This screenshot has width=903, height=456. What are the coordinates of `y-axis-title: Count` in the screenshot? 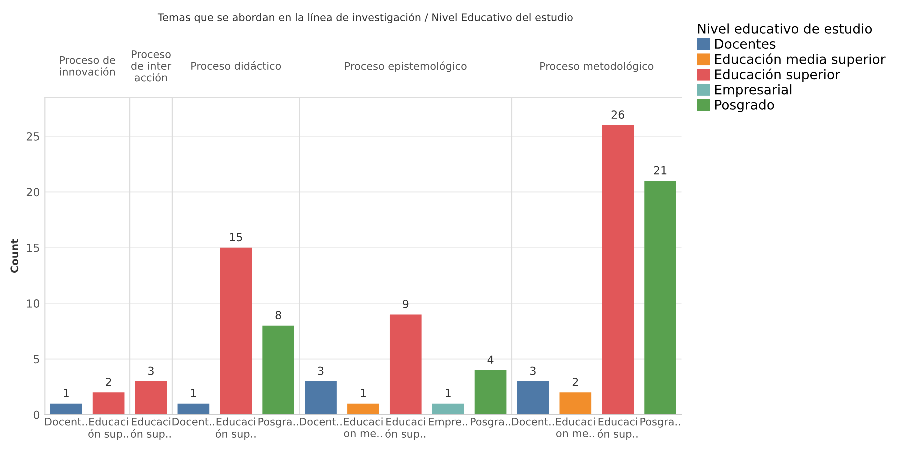 It's located at (14, 256).